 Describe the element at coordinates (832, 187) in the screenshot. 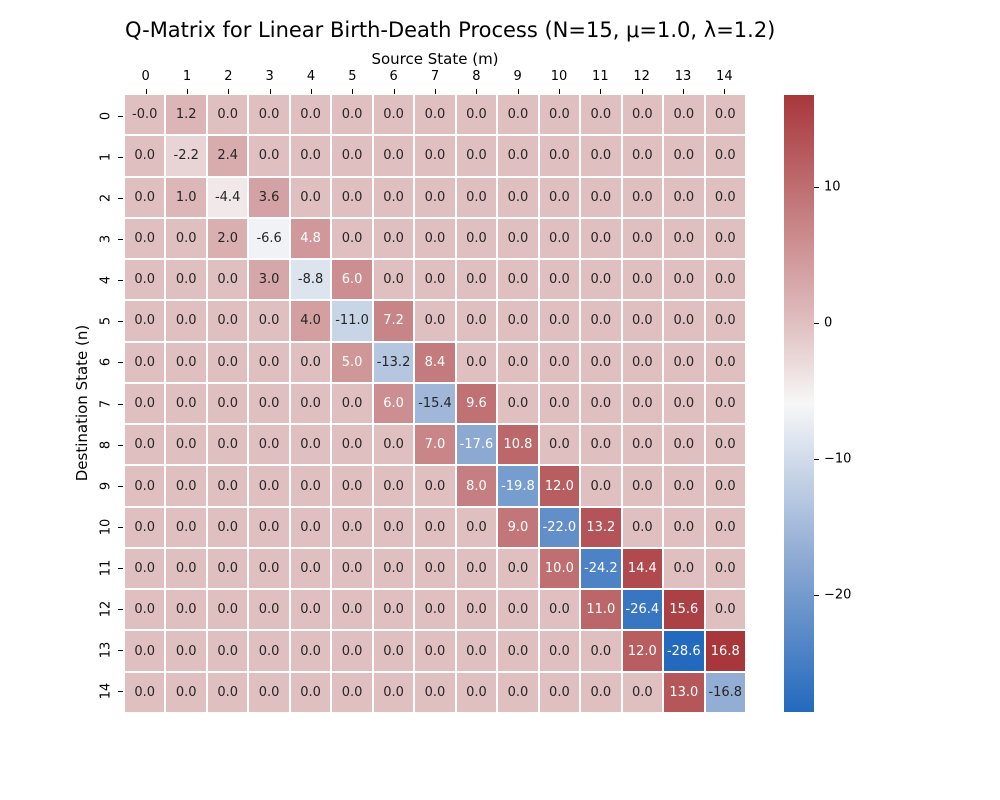

I see `colorbar-tick-label: 10` at that location.